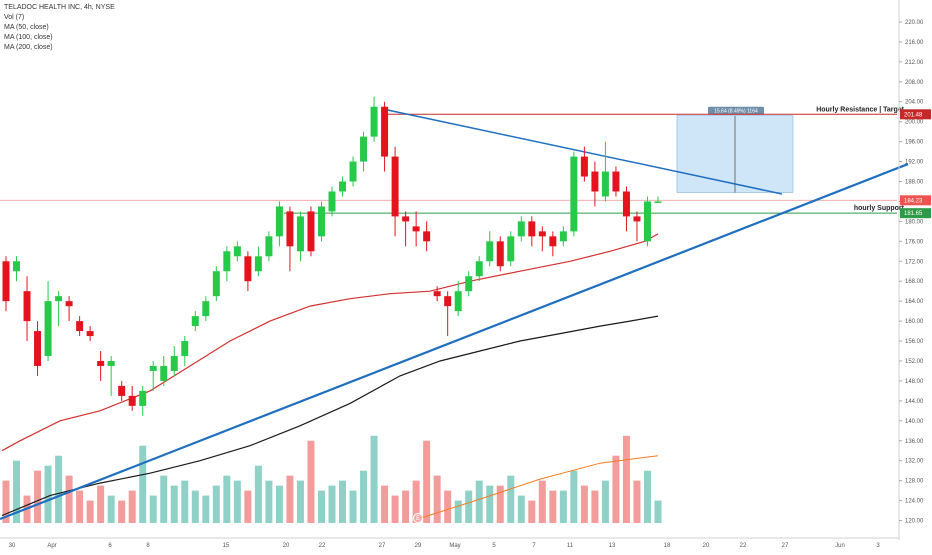 This screenshot has height=555, width=932. Describe the element at coordinates (418, 519) in the screenshot. I see `earnings-marker-label: E` at that location.